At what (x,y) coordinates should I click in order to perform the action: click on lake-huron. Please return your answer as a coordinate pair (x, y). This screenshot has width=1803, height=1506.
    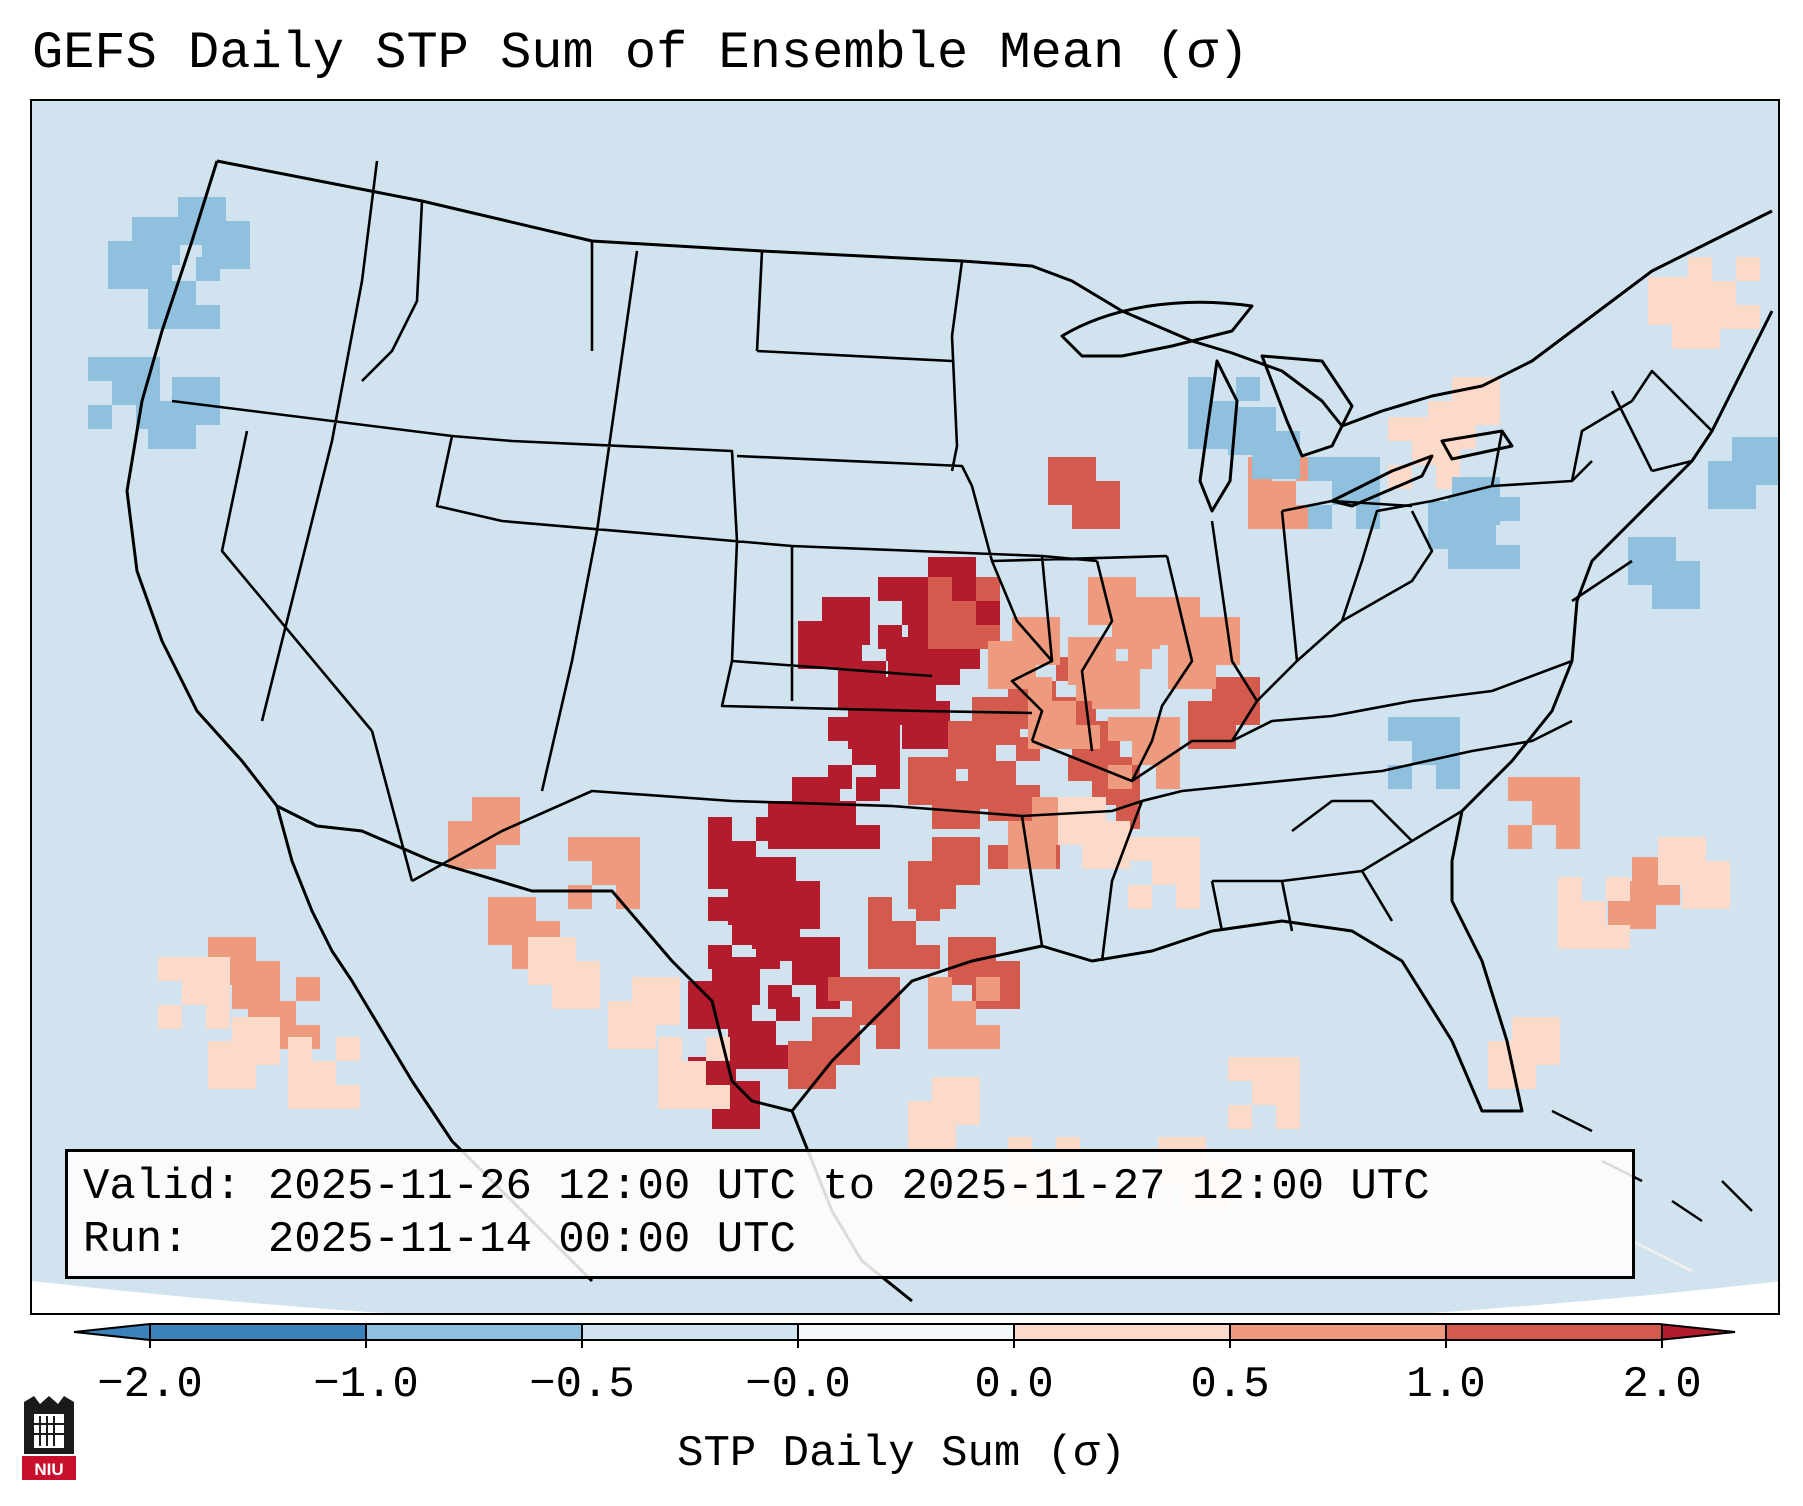
    Looking at the image, I should click on (1307, 406).